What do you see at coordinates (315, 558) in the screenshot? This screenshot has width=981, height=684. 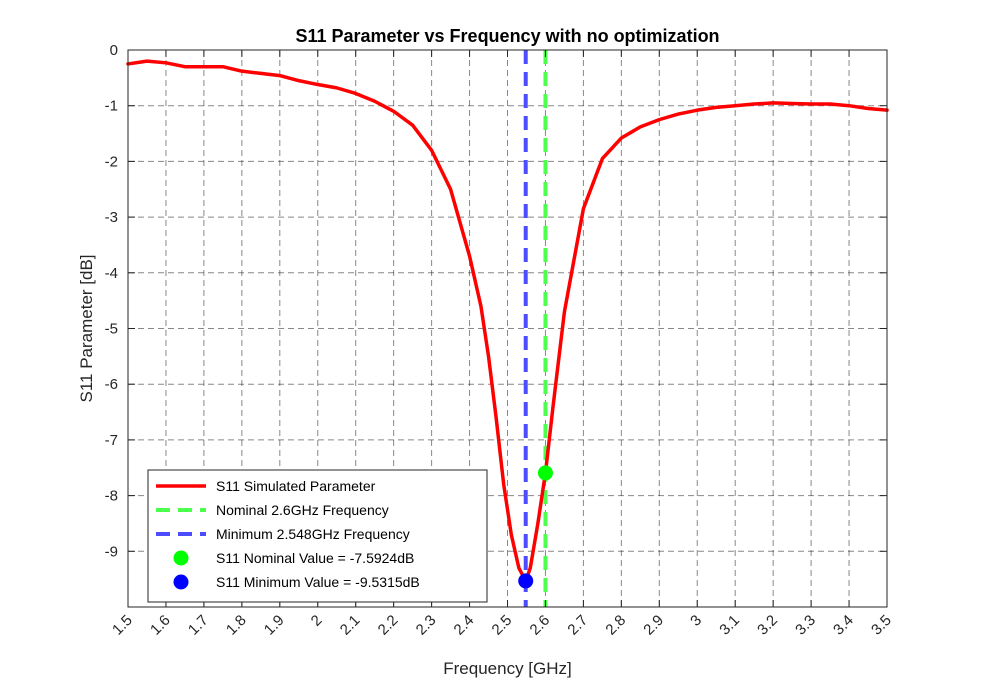 I see `legend-label: S11 Nominal Value = -7.5924dB` at bounding box center [315, 558].